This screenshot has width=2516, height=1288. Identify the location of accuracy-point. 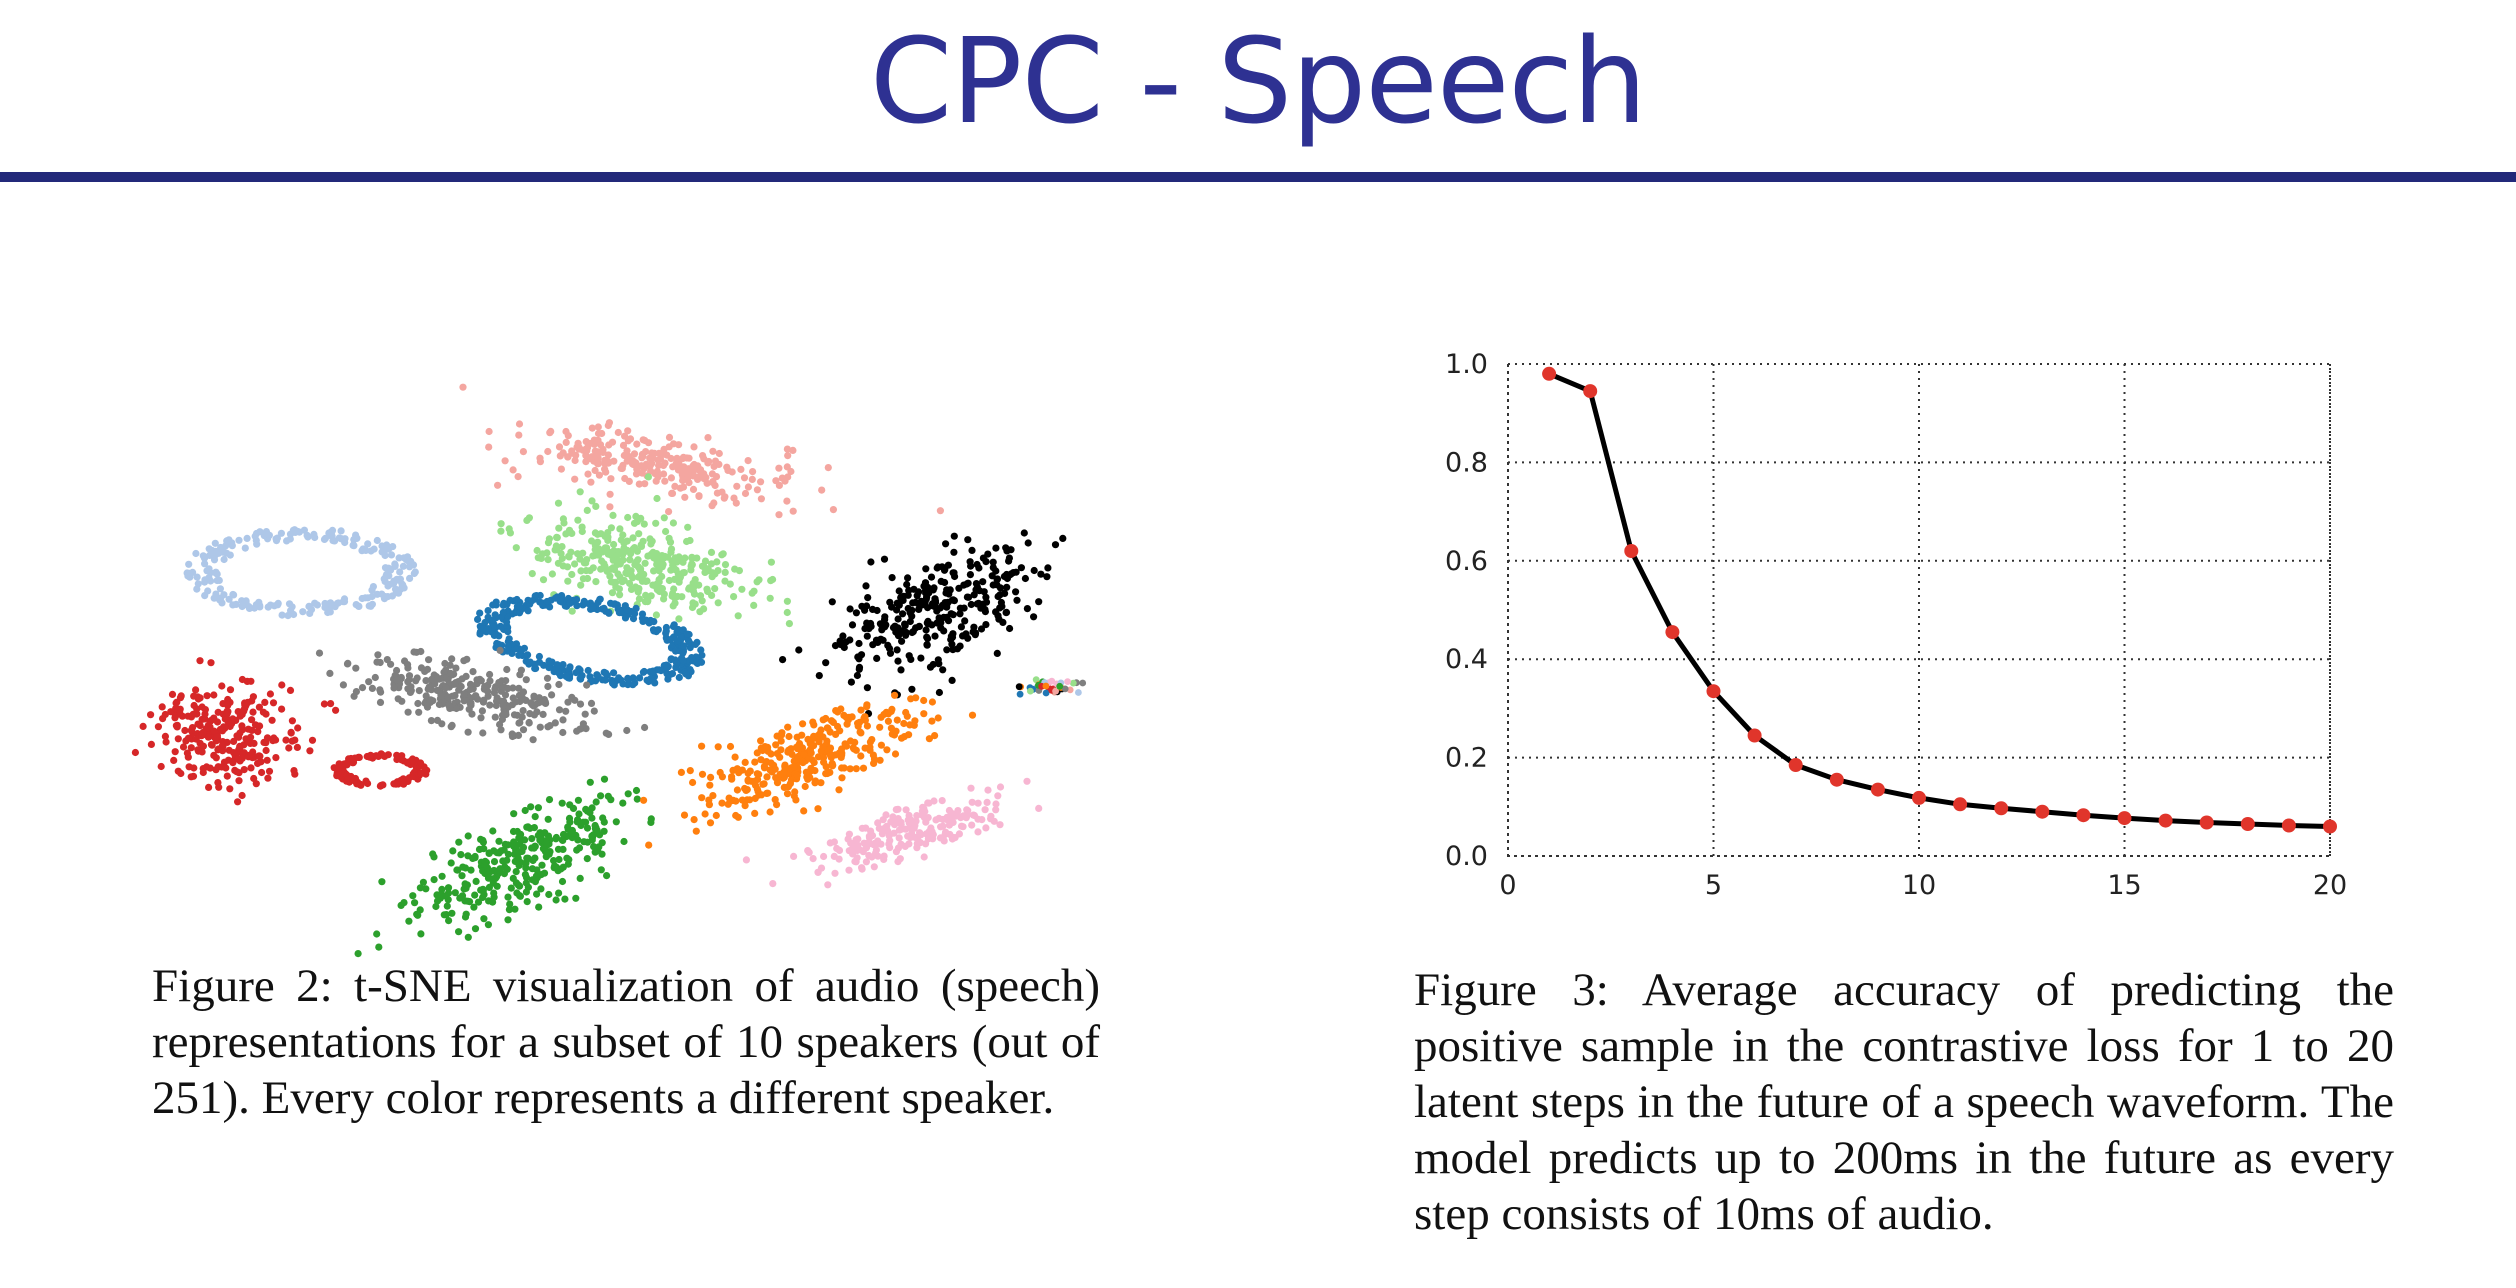
(2042, 811).